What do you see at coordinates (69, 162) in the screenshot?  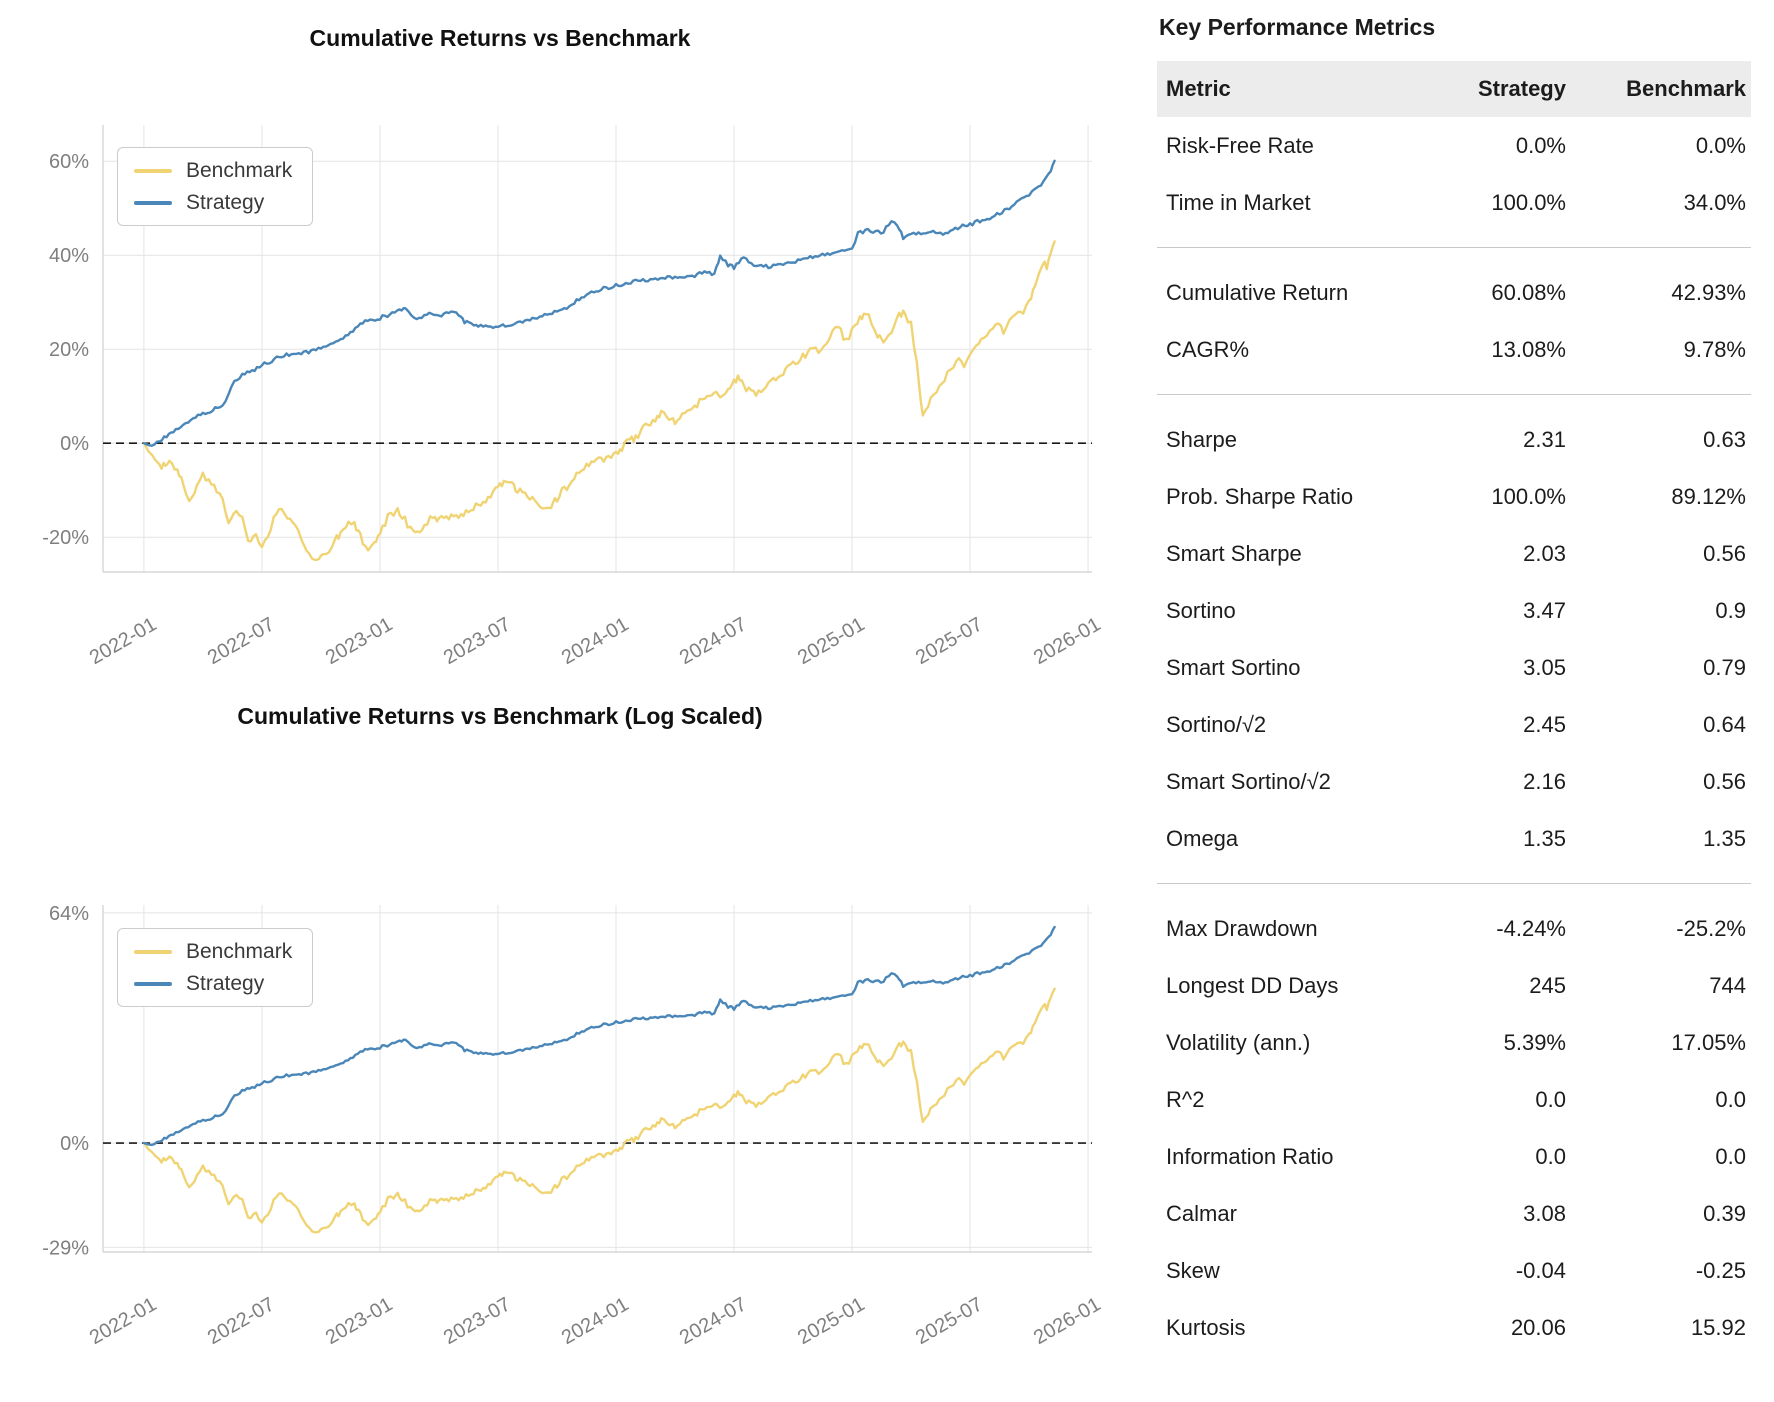 I see `y-tick-label: 60%` at bounding box center [69, 162].